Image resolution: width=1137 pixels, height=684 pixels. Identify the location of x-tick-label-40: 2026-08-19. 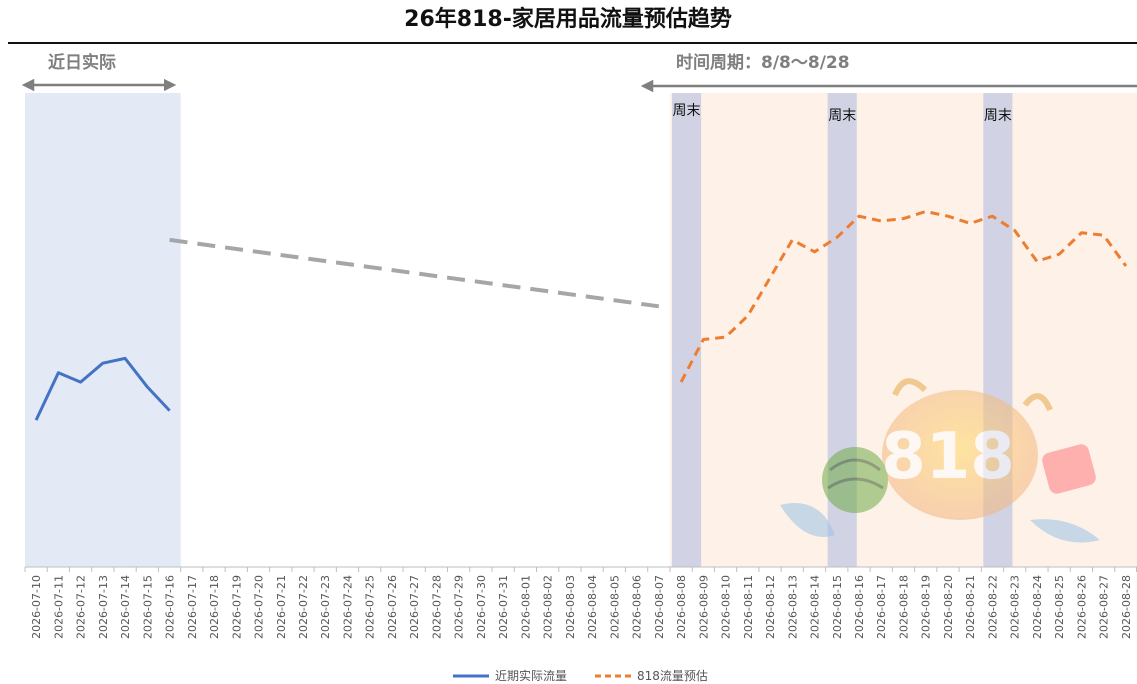
(926, 607).